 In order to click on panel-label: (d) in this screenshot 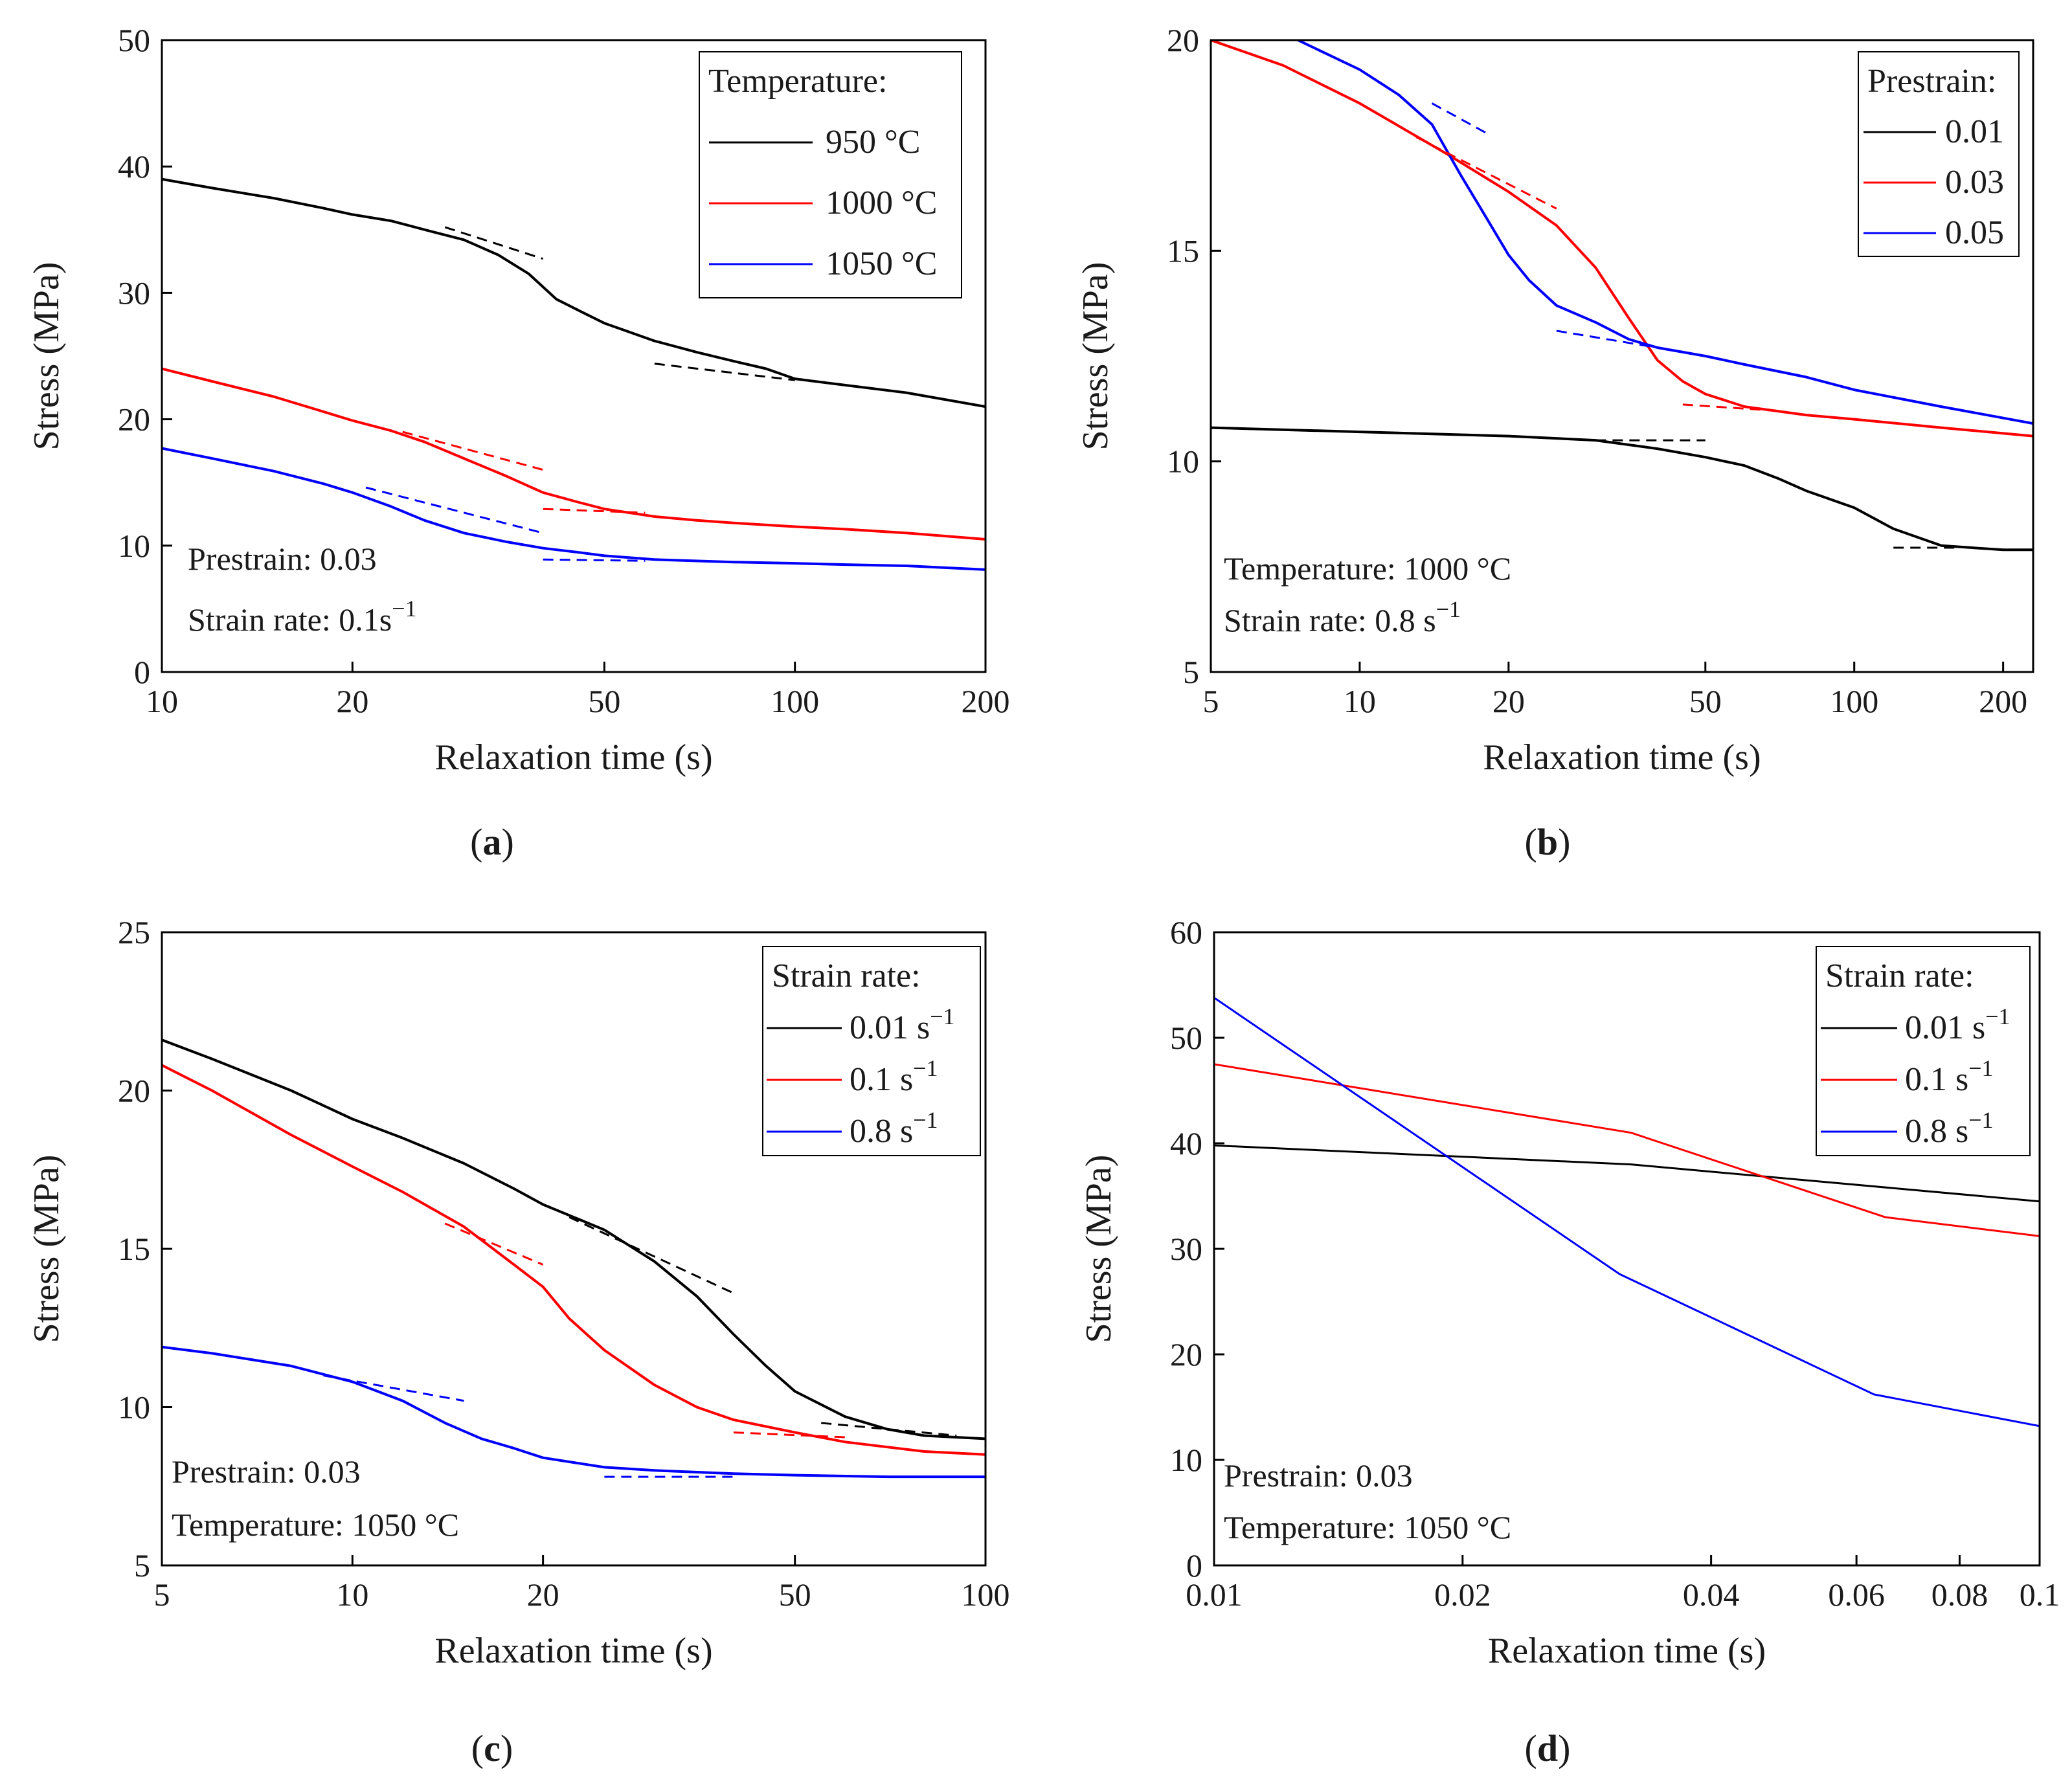, I will do `click(1548, 1748)`.